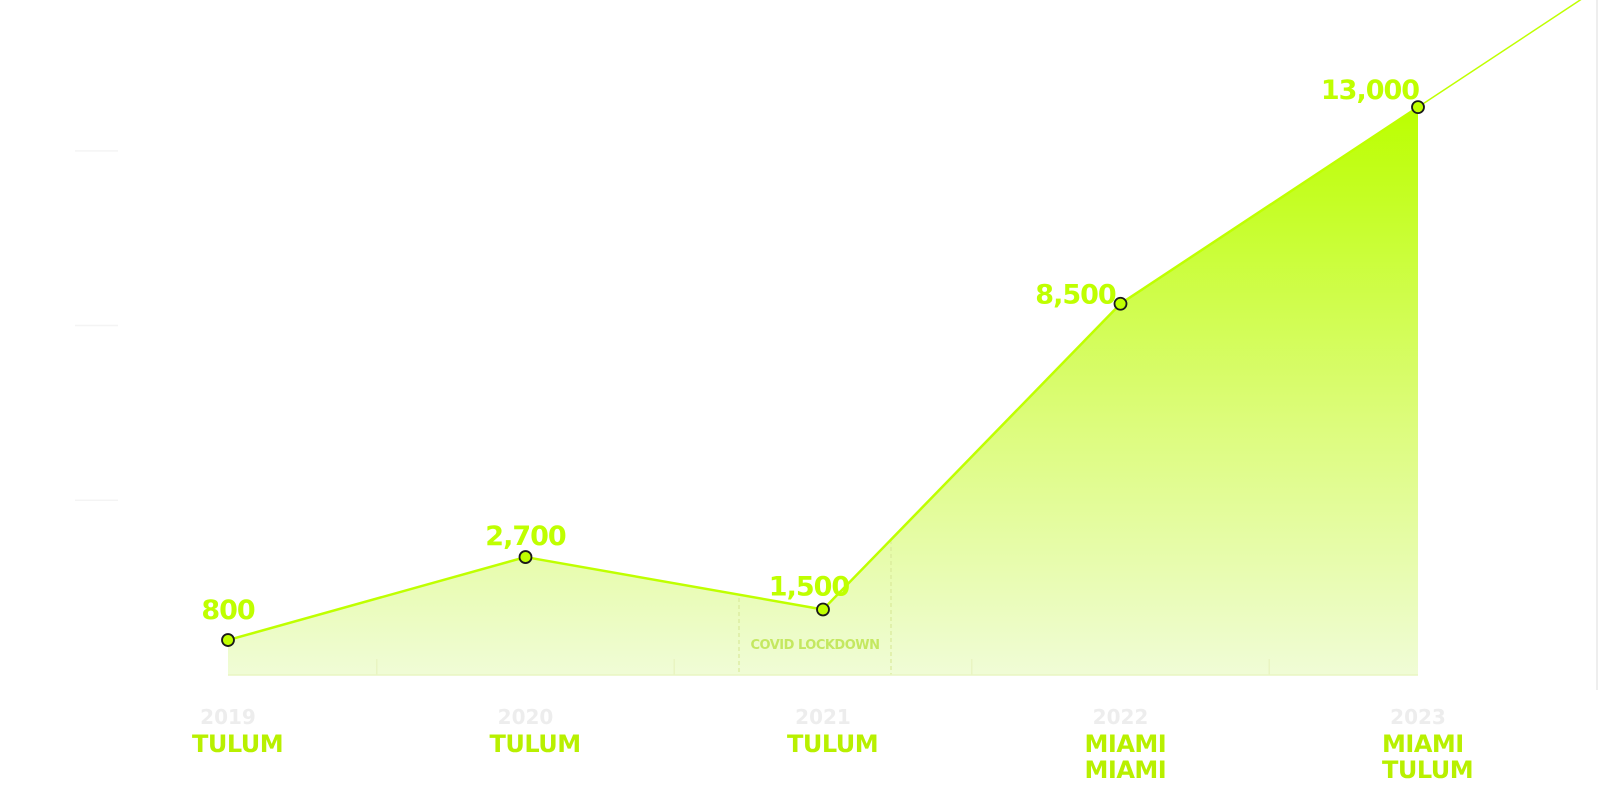 The width and height of the screenshot is (1600, 800). I want to click on value-label-2022: 8,500, so click(1075, 295).